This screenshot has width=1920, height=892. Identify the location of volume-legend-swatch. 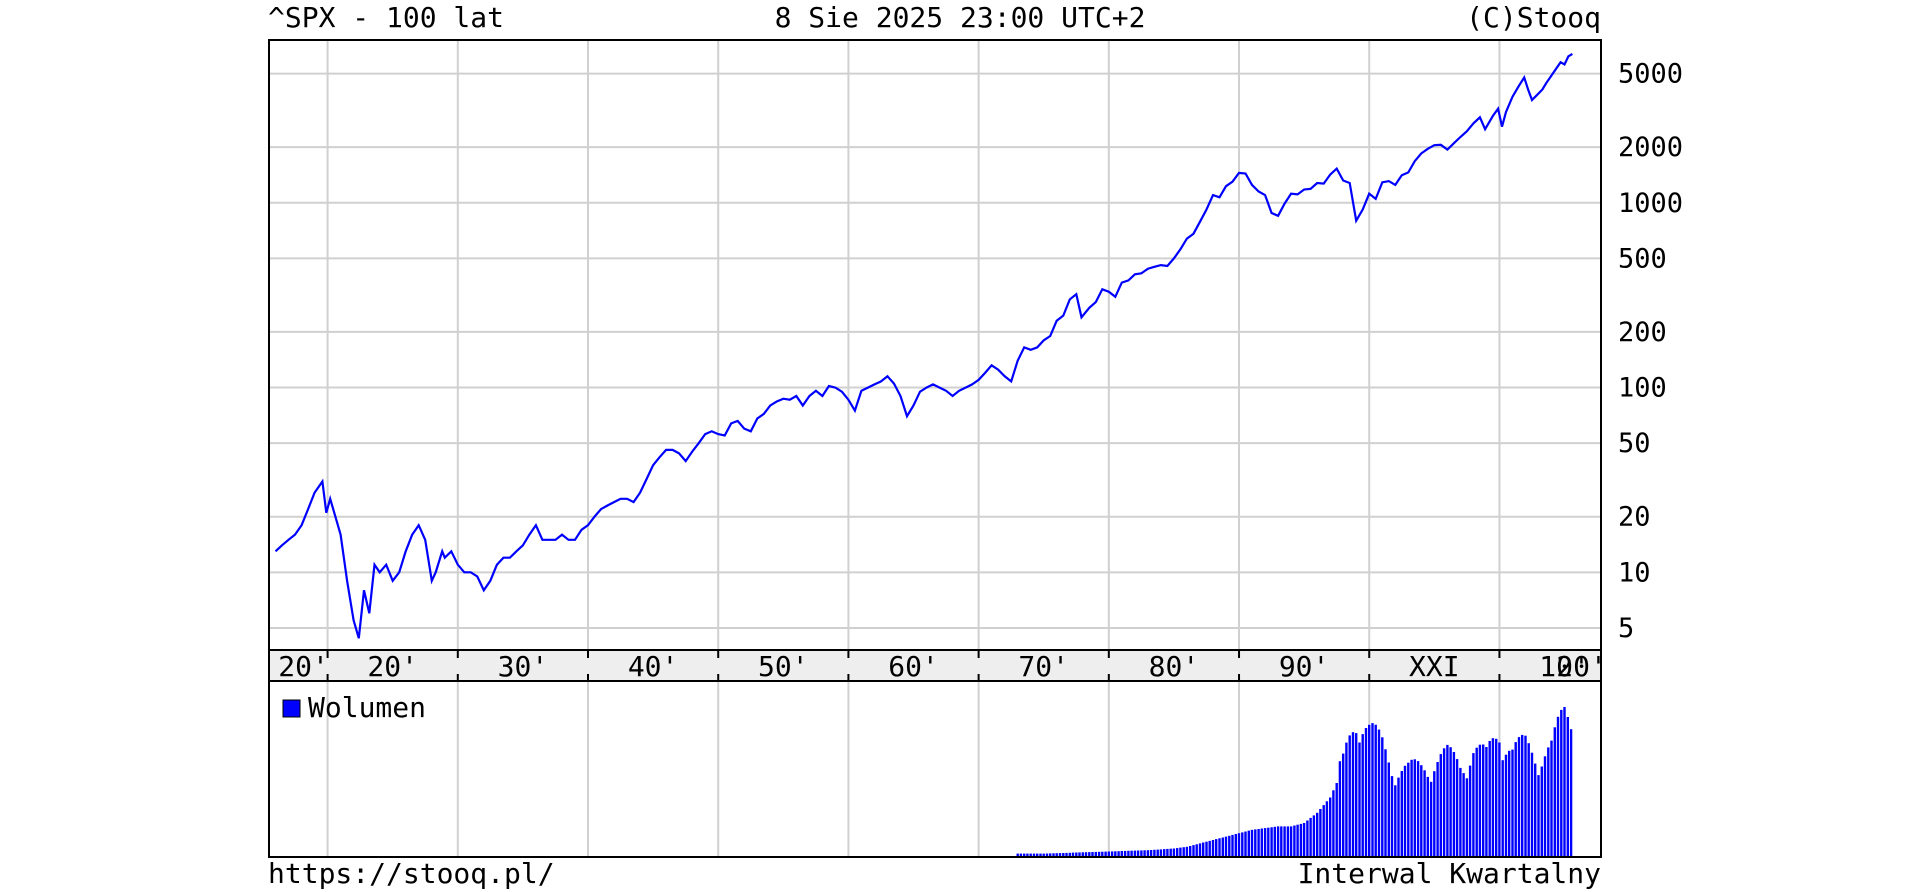
(291, 708).